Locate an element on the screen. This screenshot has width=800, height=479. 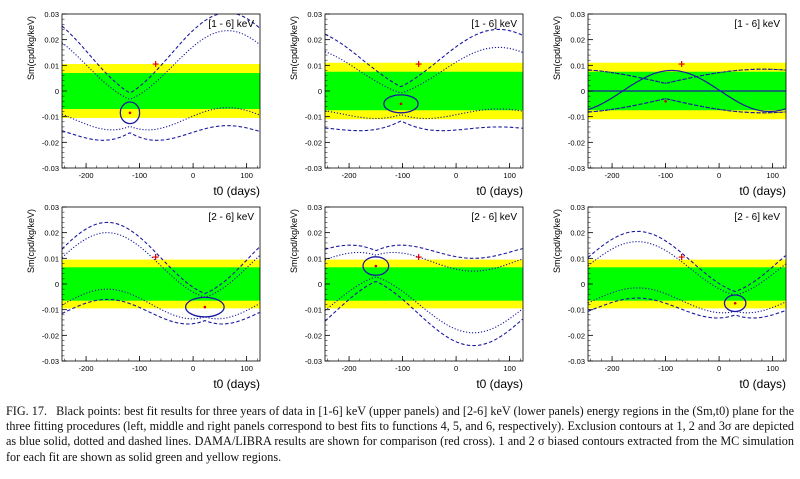
contour-1sigma-curve is located at coordinates (687, 91).